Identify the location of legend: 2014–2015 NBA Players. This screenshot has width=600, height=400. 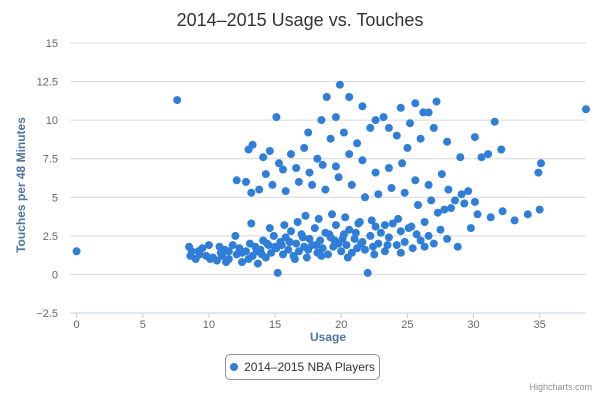
(302, 367).